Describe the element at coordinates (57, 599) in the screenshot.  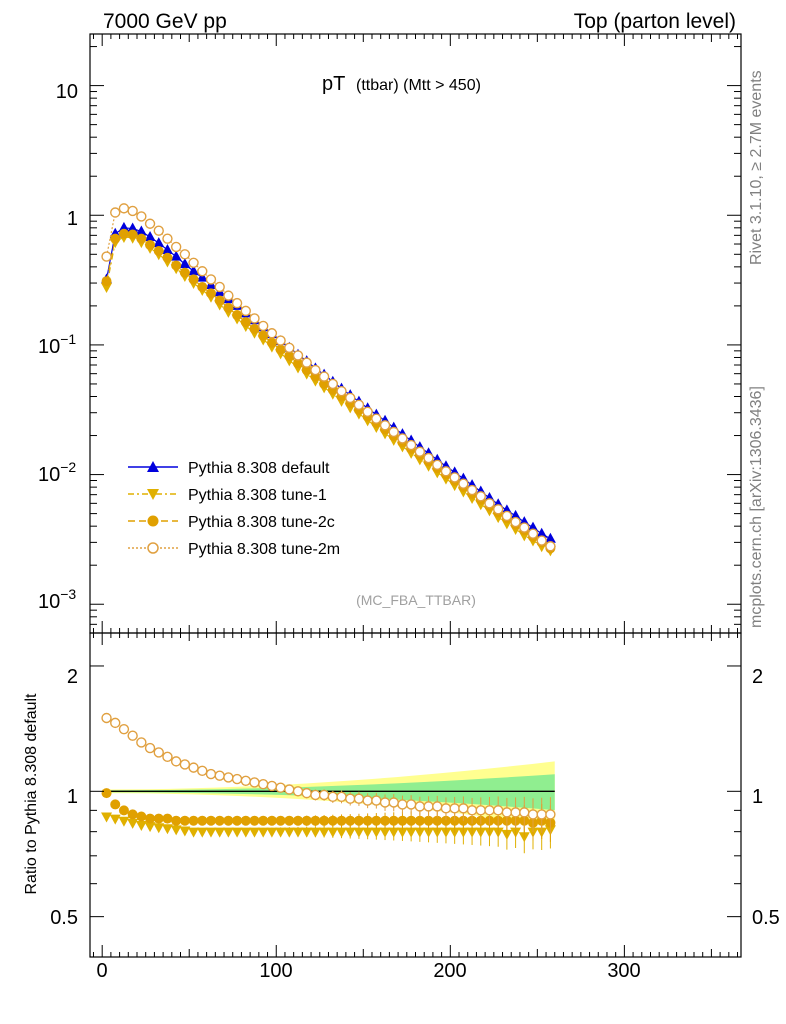
I see `y-tick-label-1e-3: 10−3` at that location.